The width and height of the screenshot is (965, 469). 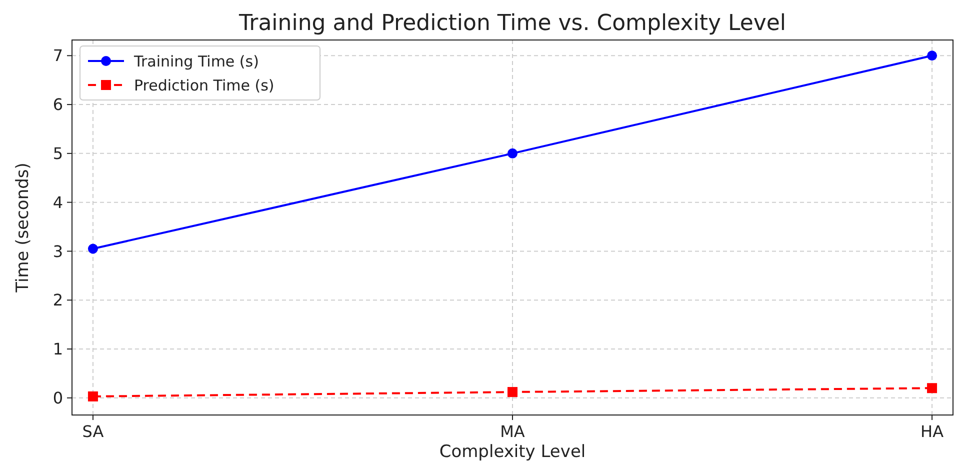 What do you see at coordinates (93, 431) in the screenshot?
I see `x-tick-label: SA` at bounding box center [93, 431].